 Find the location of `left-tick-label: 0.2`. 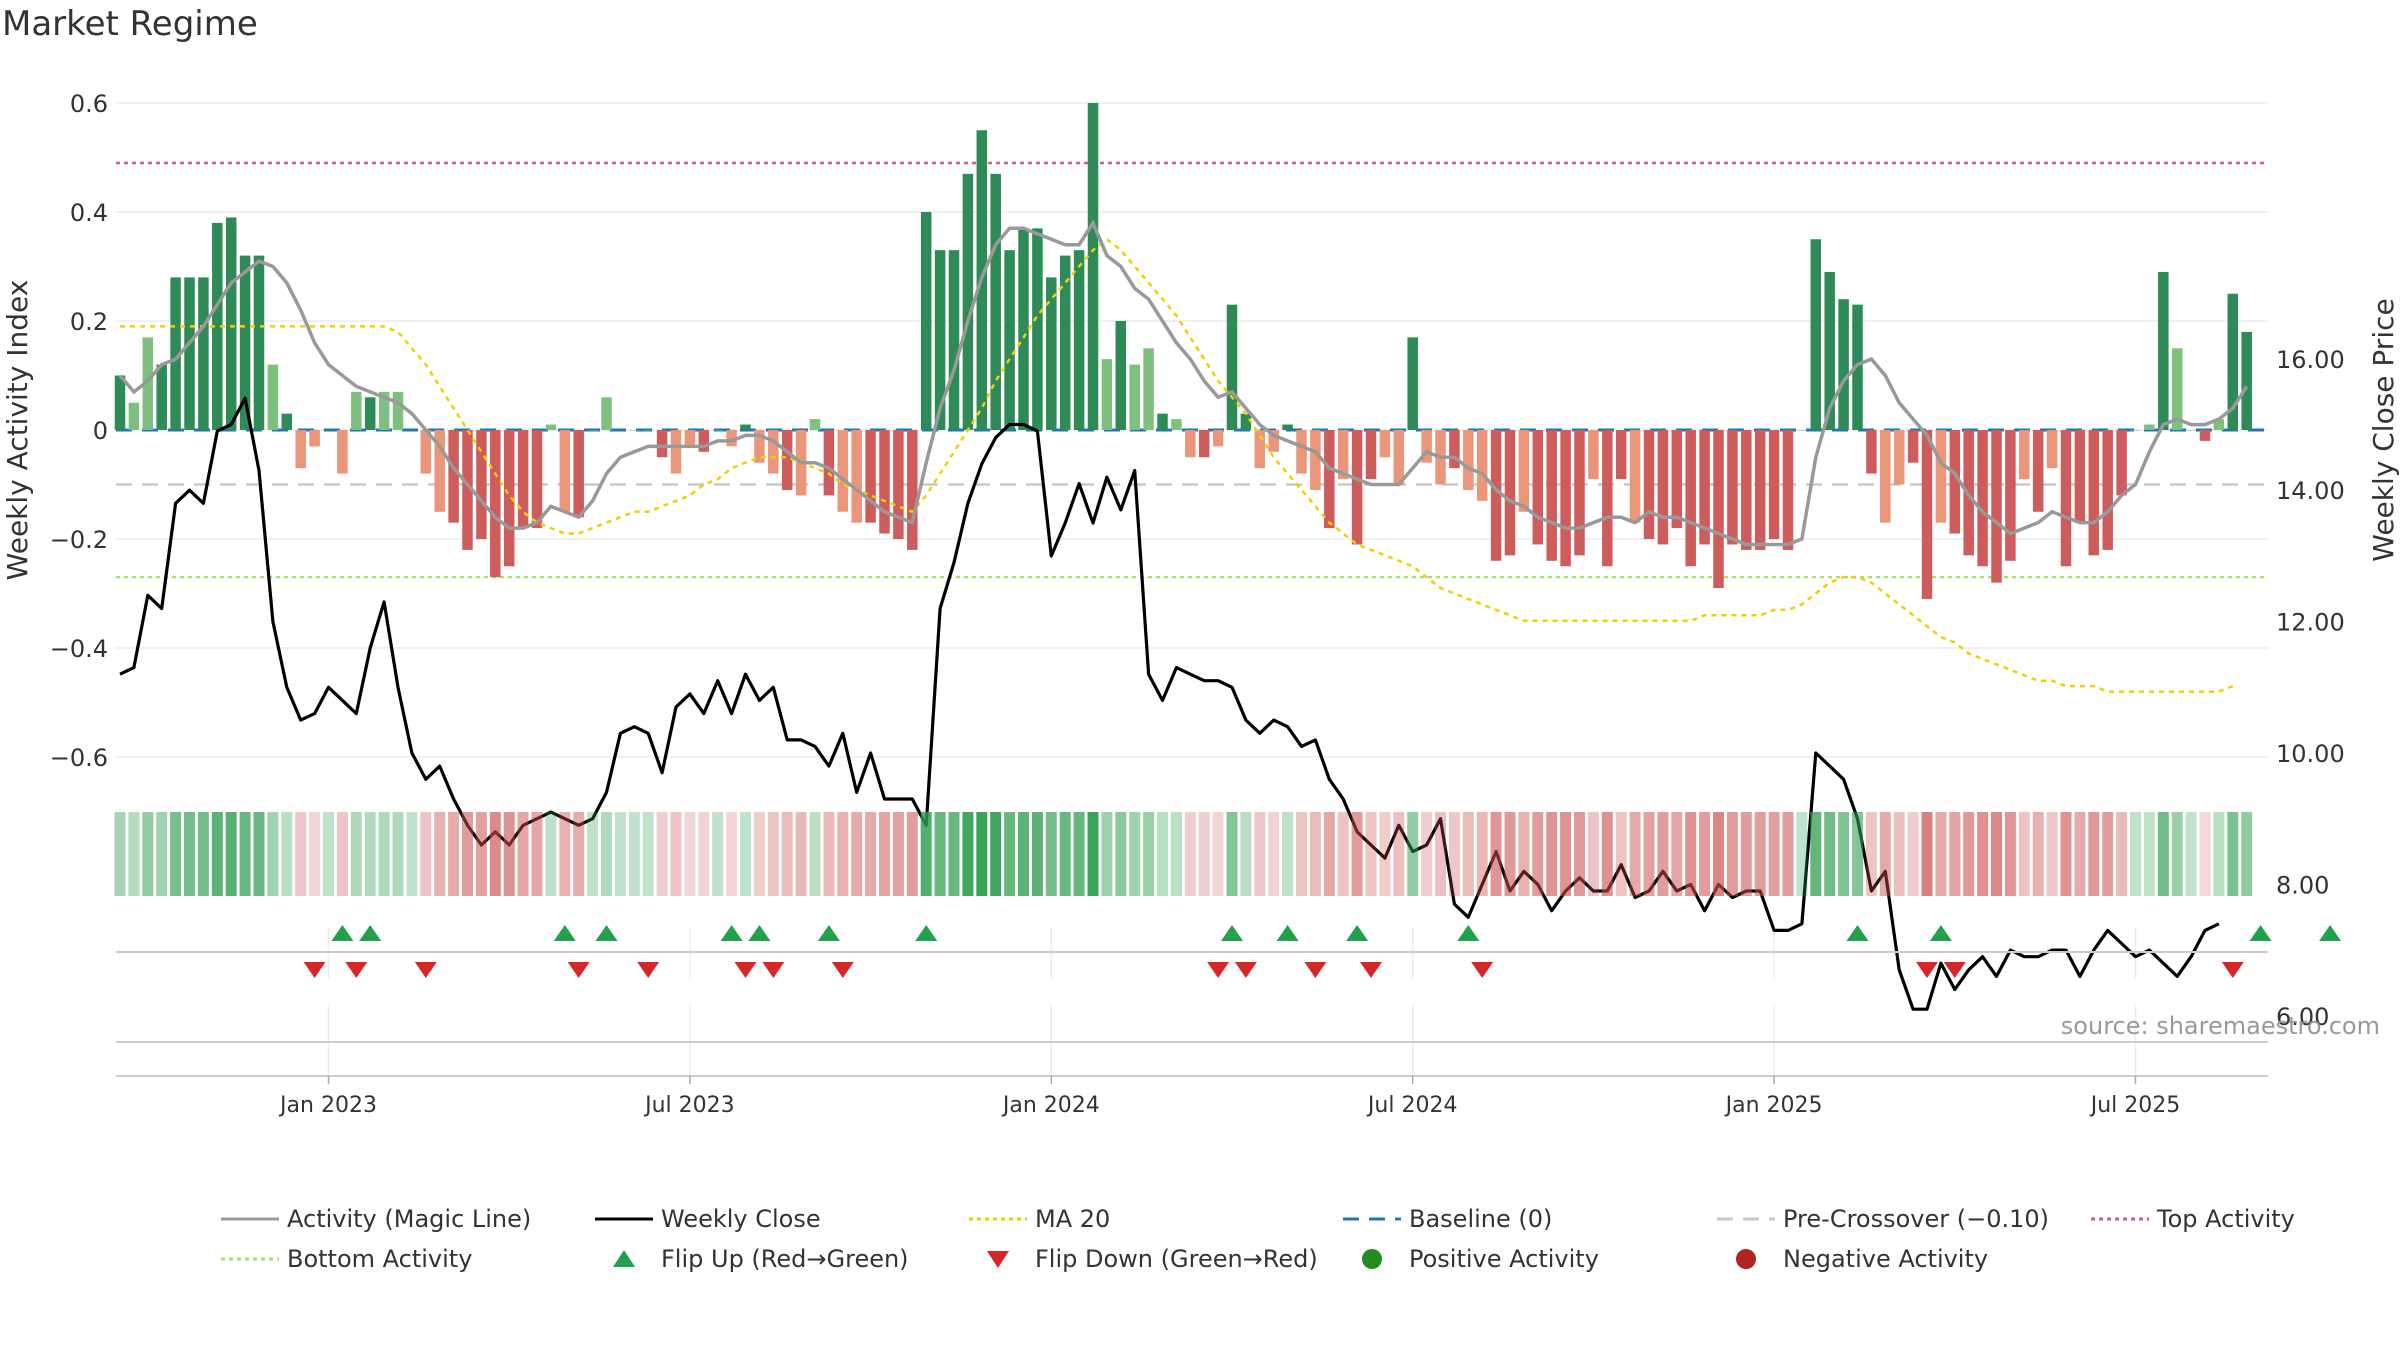

left-tick-label: 0.2 is located at coordinates (89, 322).